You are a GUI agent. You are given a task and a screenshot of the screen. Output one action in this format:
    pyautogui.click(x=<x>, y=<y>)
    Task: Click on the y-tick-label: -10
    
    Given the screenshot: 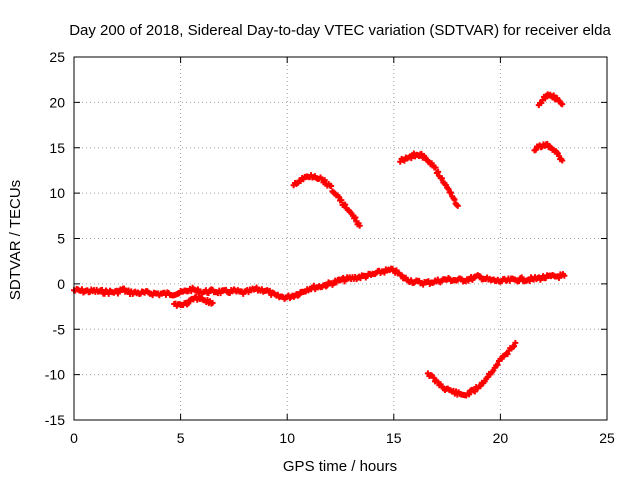 What is the action you would take?
    pyautogui.click(x=55, y=375)
    